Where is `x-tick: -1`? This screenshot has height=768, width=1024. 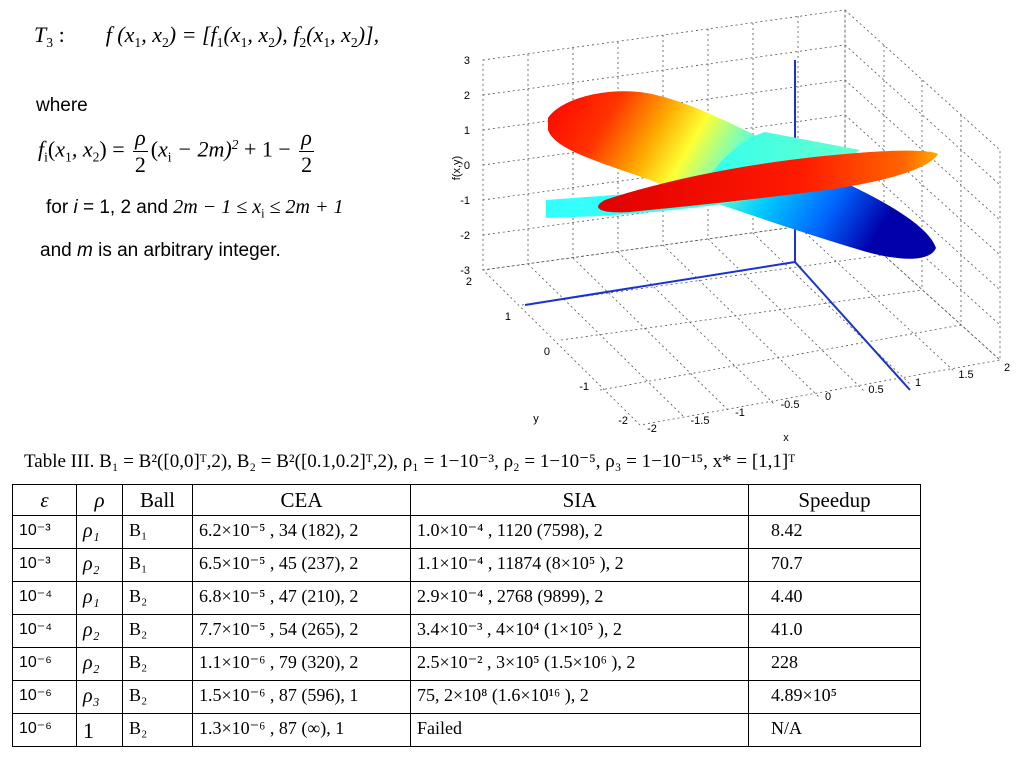
x-tick: -1 is located at coordinates (740, 413).